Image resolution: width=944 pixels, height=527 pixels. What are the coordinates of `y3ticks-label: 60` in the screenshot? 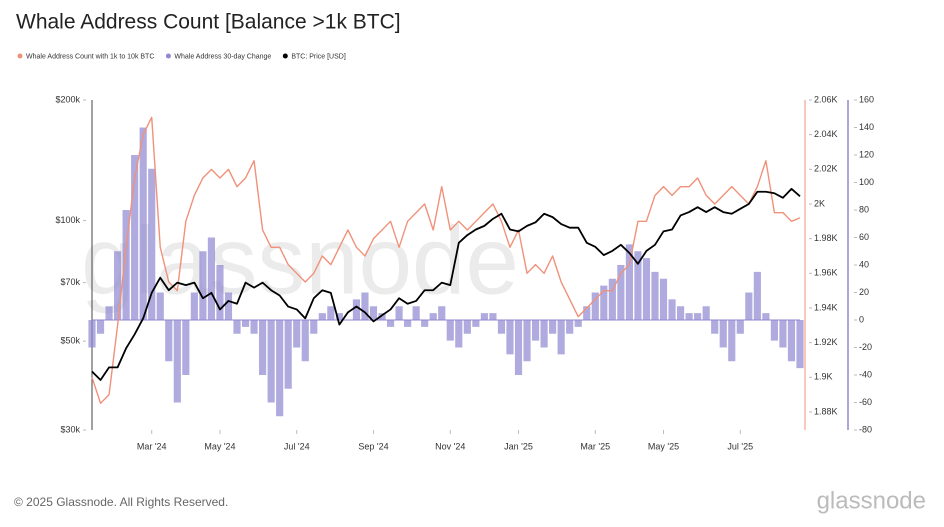 It's located at (864, 237).